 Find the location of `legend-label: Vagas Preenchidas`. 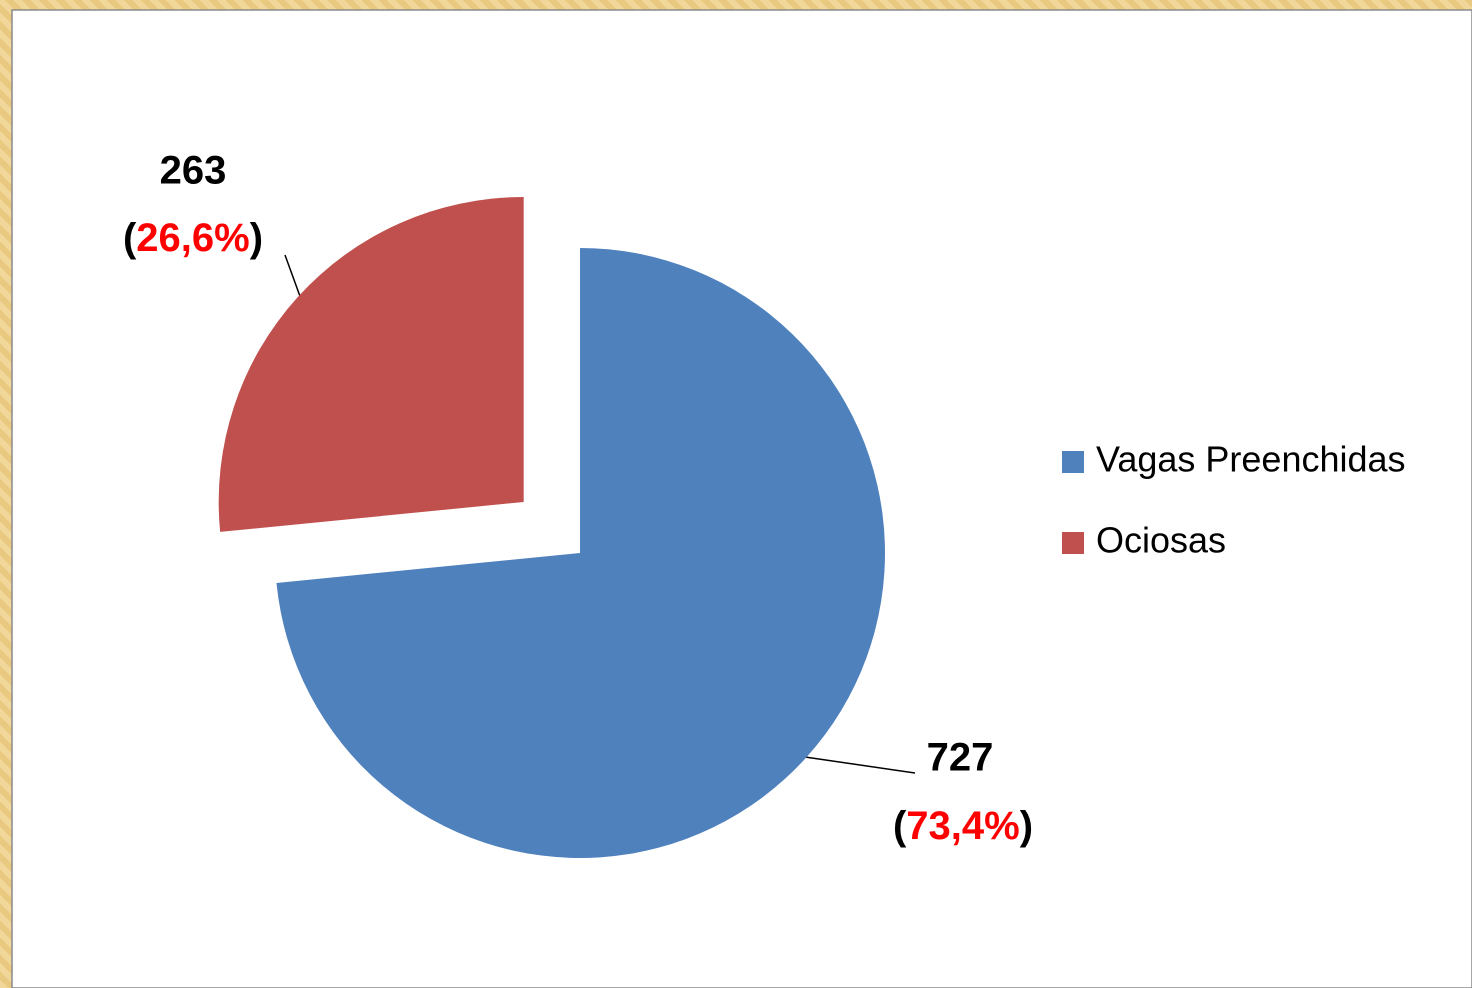

legend-label: Vagas Preenchidas is located at coordinates (1251, 459).